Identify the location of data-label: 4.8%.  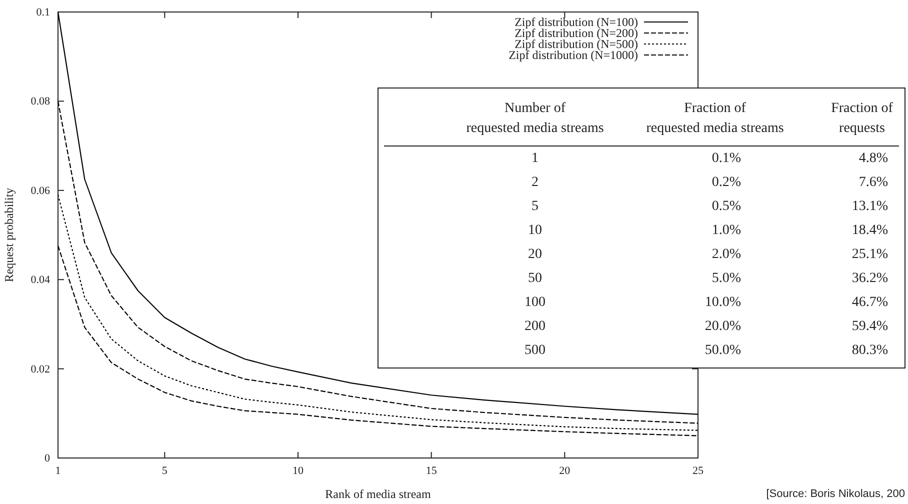
(873, 158).